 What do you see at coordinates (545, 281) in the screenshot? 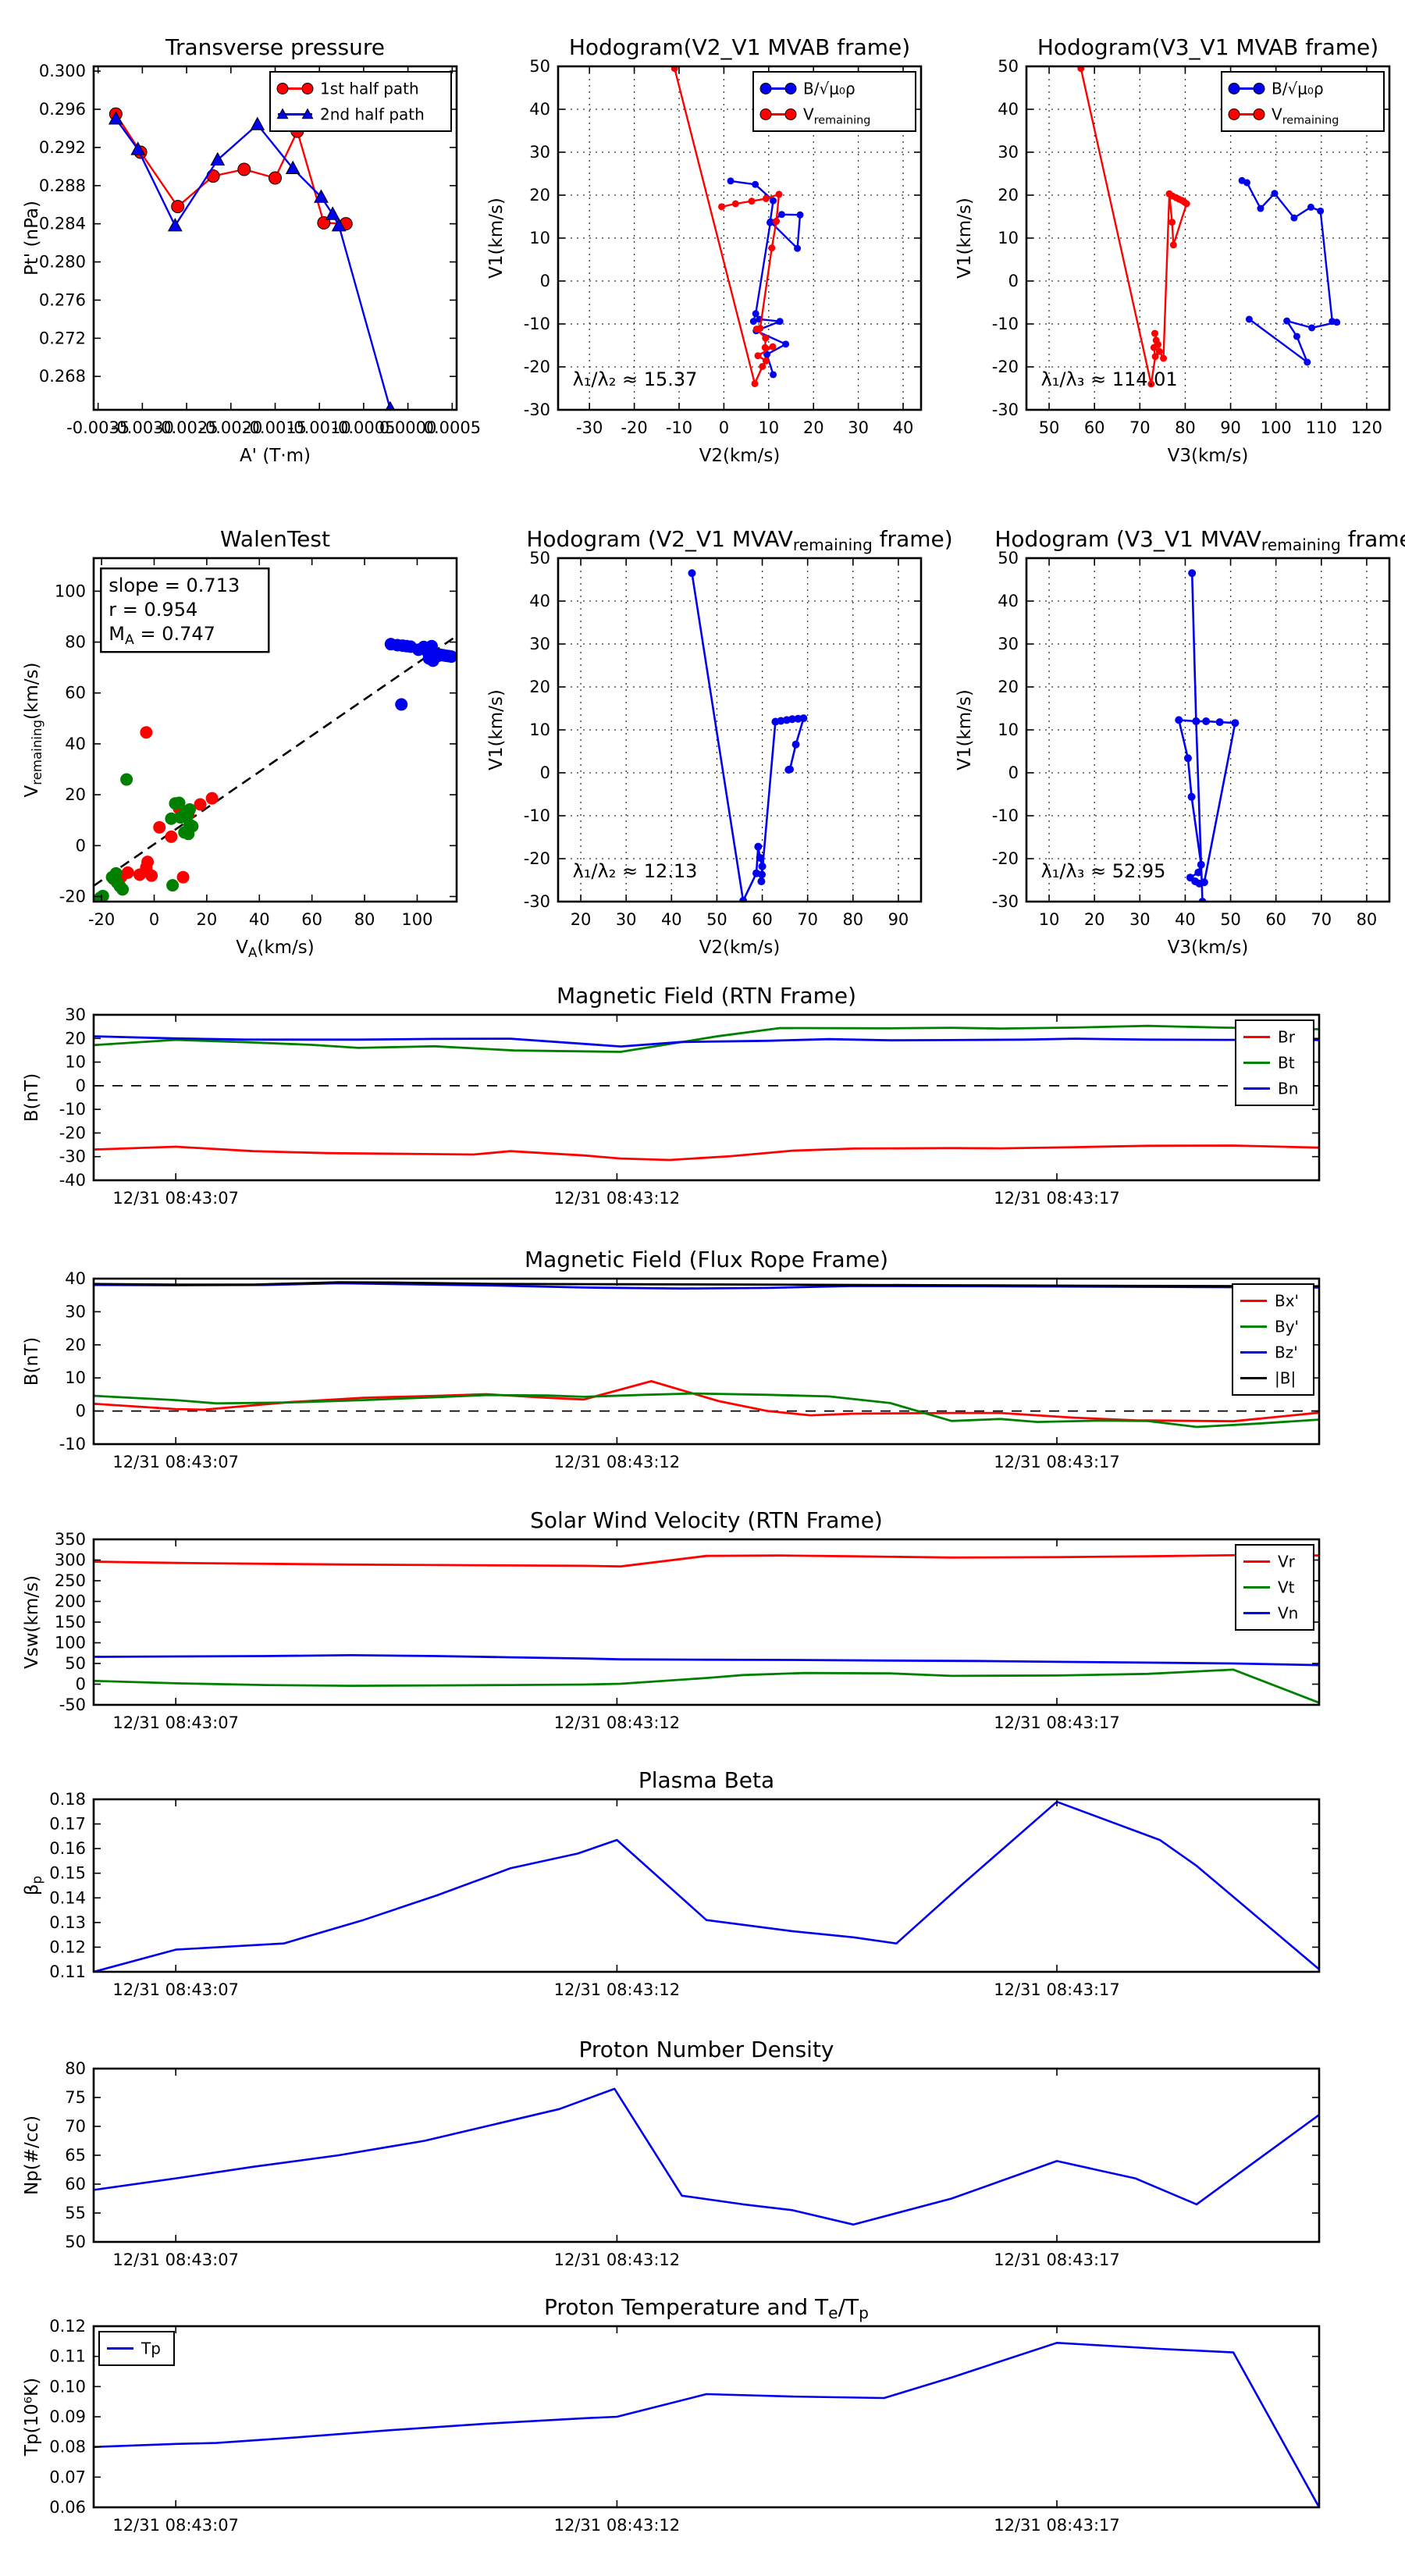
I see `y-tick-label: 0` at bounding box center [545, 281].